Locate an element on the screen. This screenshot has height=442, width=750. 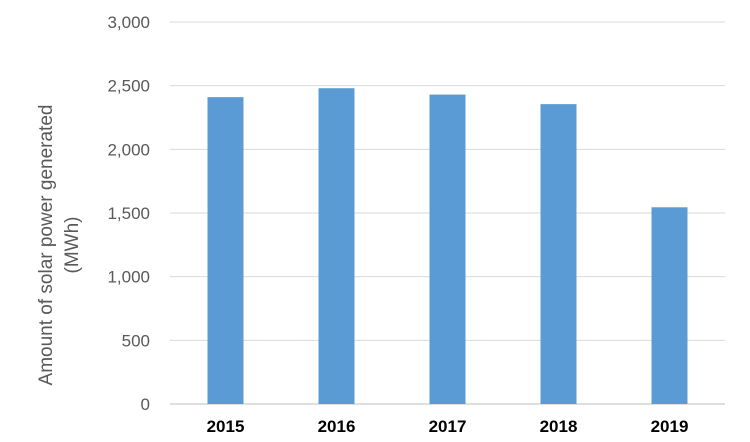
y-tick-label: 3,000 is located at coordinates (128, 22).